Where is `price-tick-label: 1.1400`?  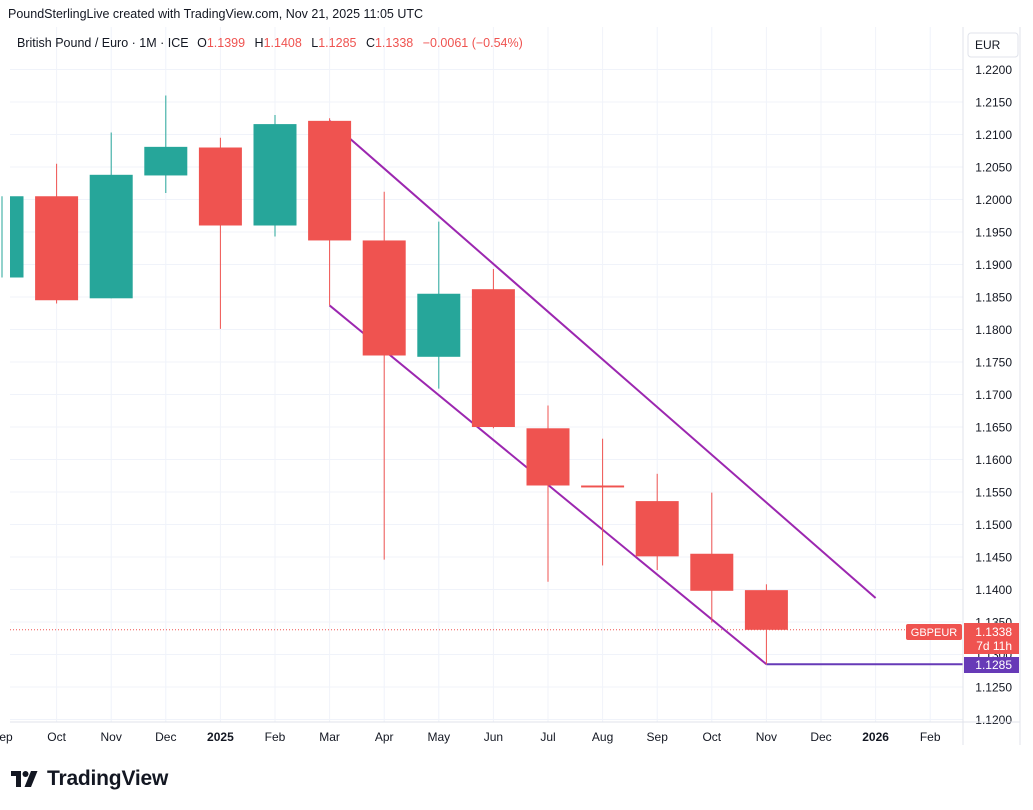 price-tick-label: 1.1400 is located at coordinates (993, 590).